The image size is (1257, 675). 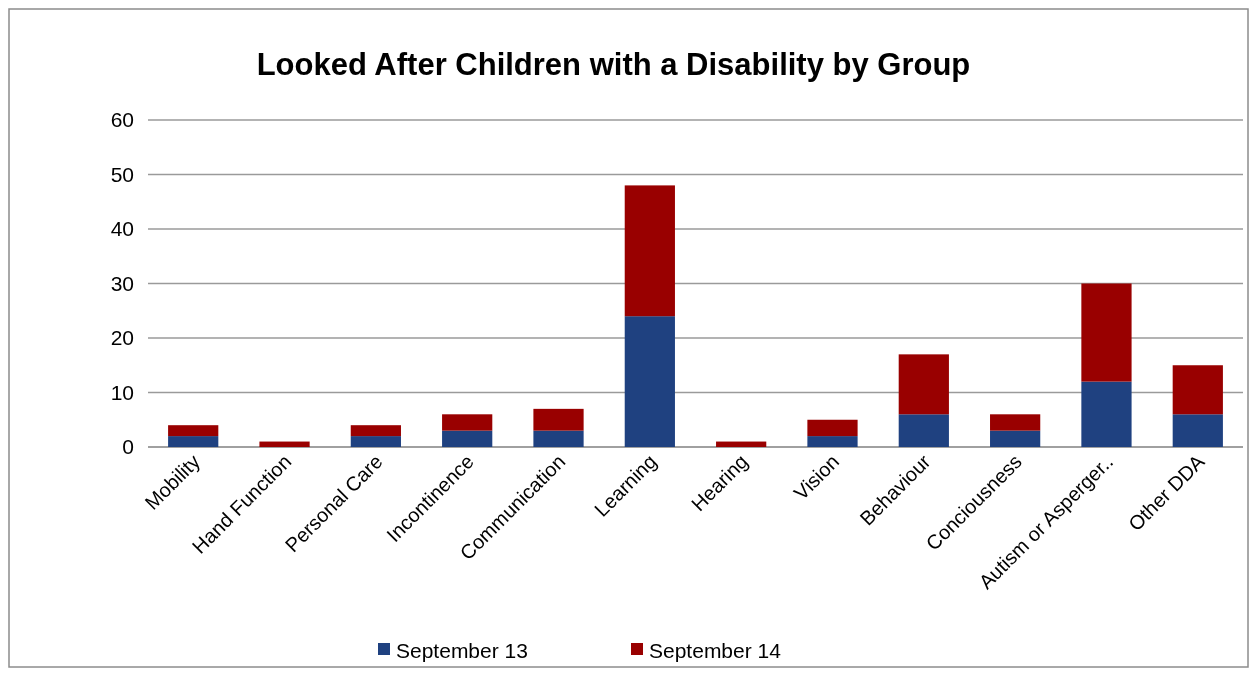 What do you see at coordinates (462, 651) in the screenshot?
I see `legend-label: September 13` at bounding box center [462, 651].